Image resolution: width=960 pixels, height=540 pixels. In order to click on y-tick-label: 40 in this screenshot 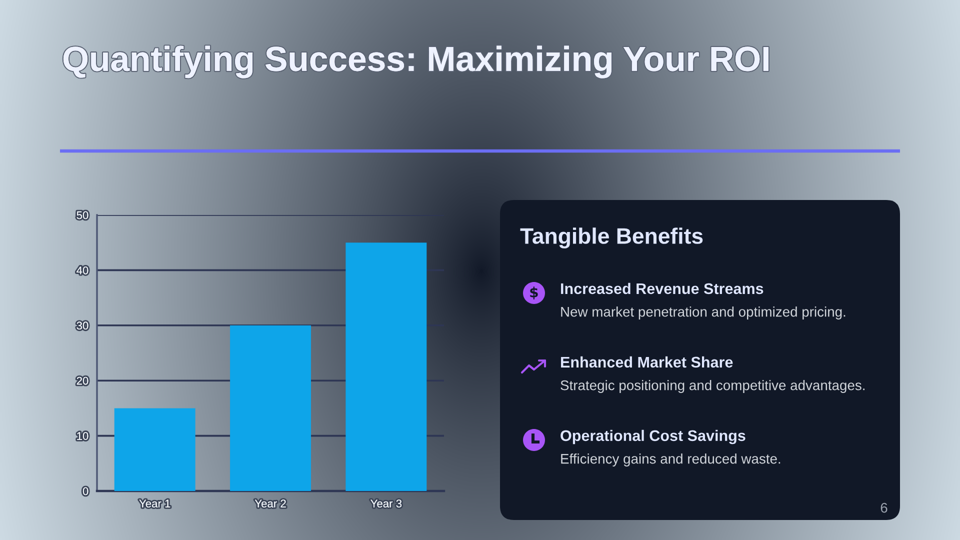, I will do `click(82, 270)`.